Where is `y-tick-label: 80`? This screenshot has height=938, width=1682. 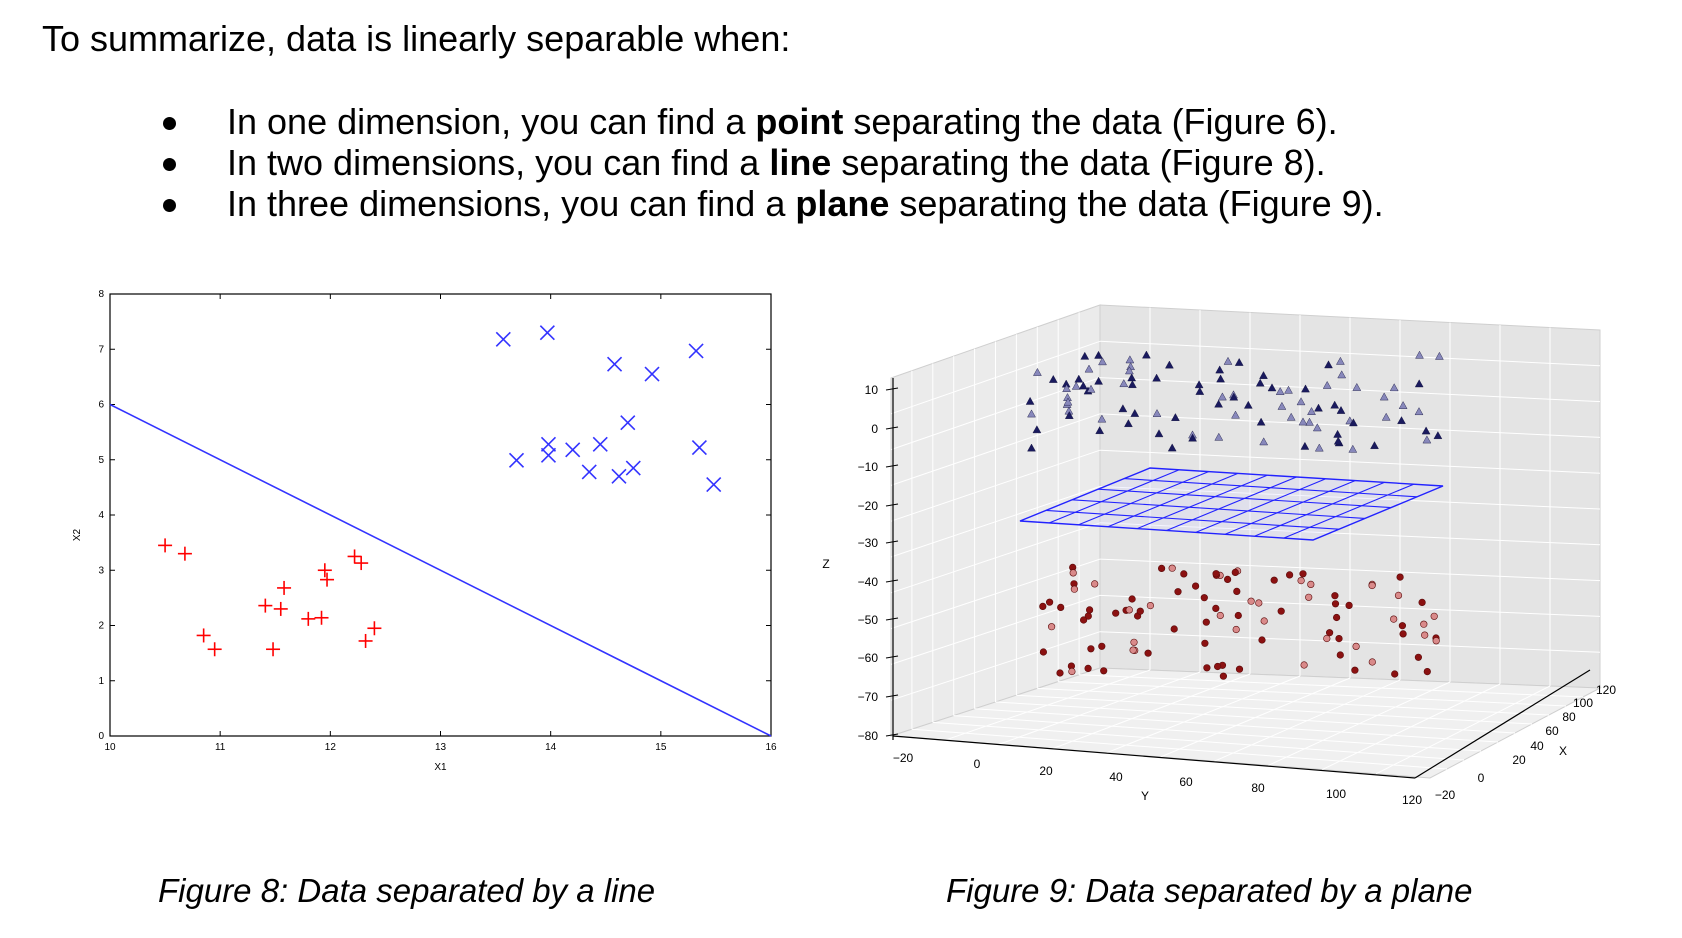 y-tick-label: 80 is located at coordinates (1258, 788).